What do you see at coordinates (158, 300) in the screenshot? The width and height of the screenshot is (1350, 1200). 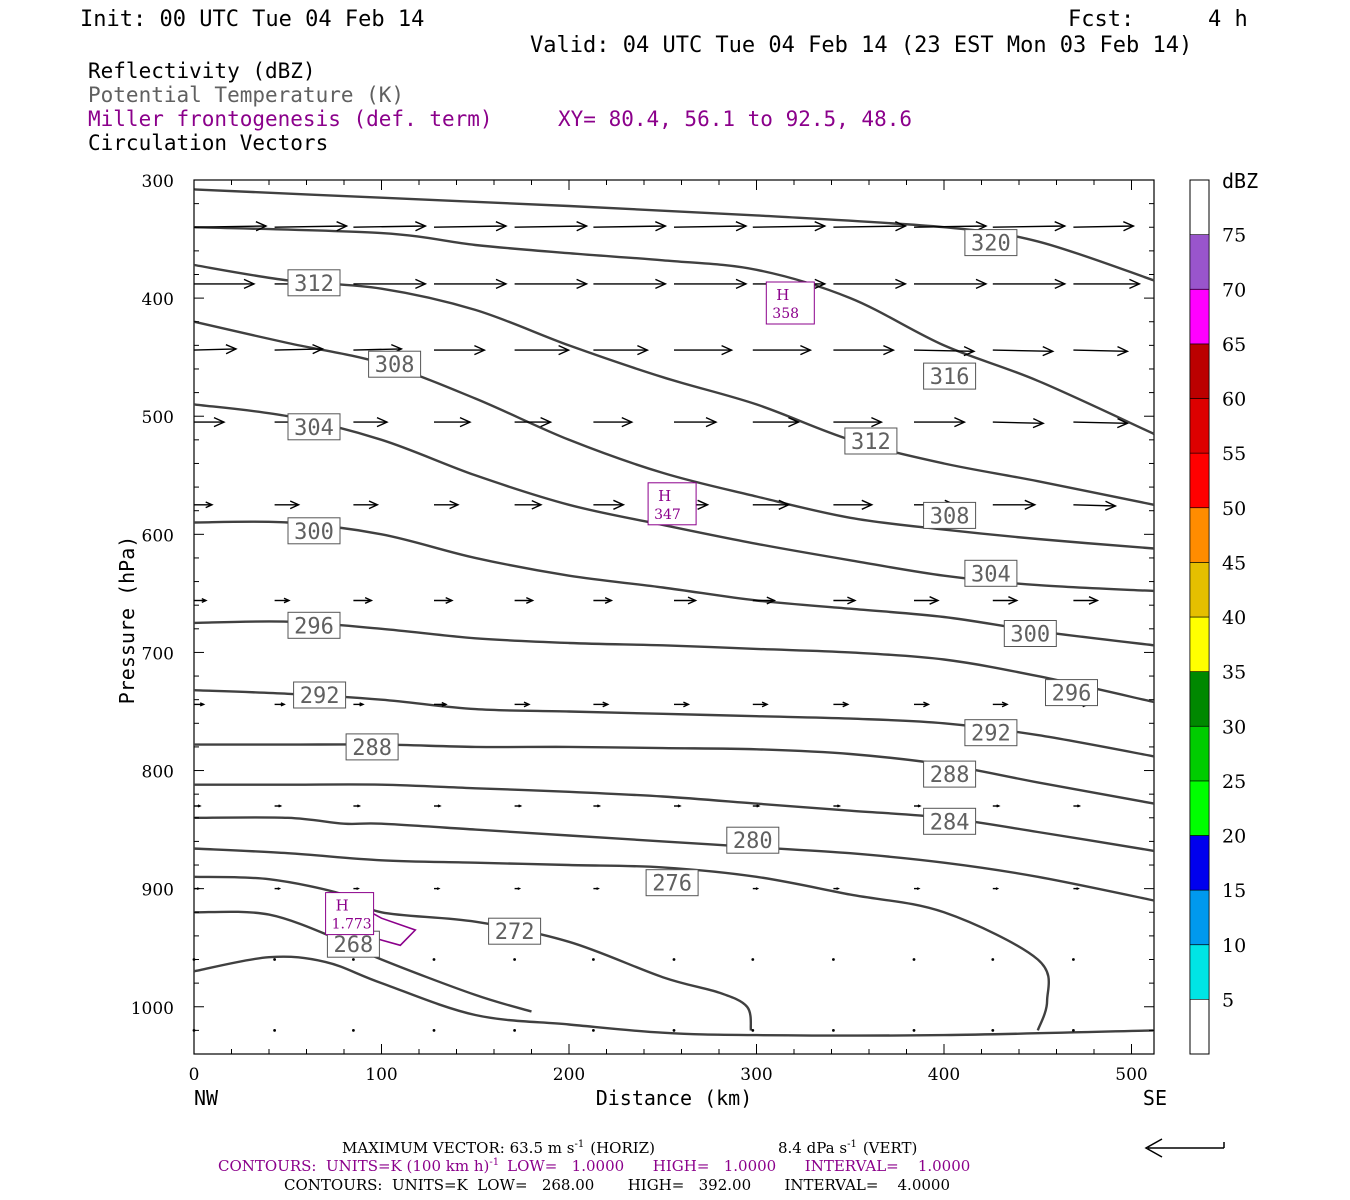 I see `y-tick-label: 400` at bounding box center [158, 300].